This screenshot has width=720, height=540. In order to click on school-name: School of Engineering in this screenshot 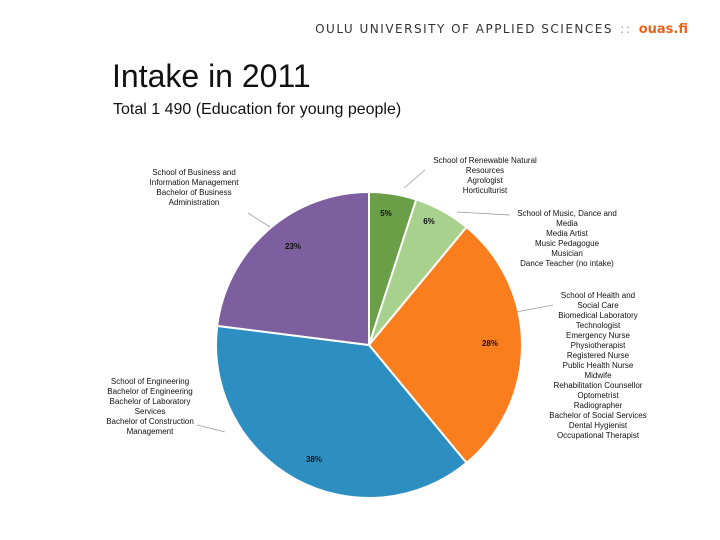, I will do `click(150, 381)`.